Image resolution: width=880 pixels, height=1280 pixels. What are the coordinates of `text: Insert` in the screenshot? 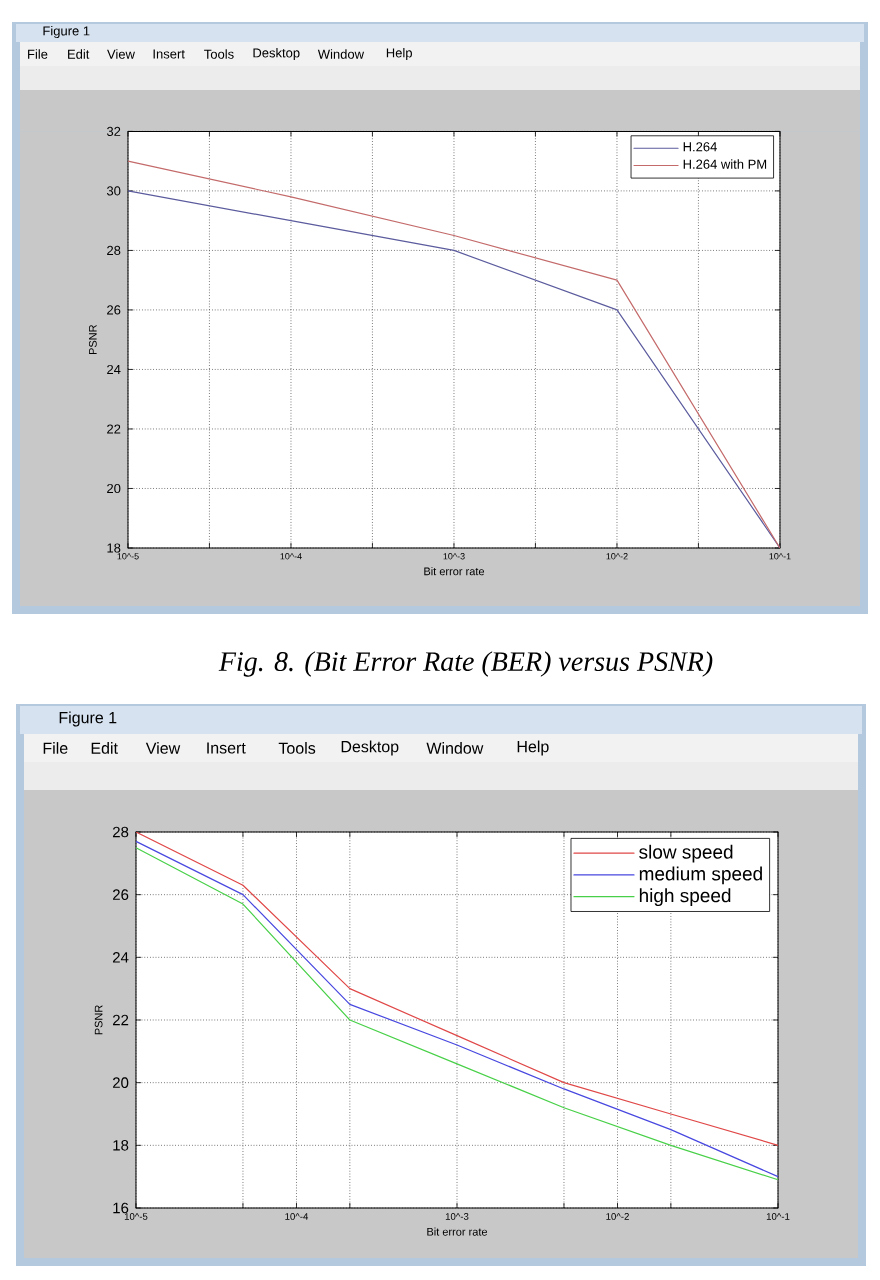 It's located at (226, 748).